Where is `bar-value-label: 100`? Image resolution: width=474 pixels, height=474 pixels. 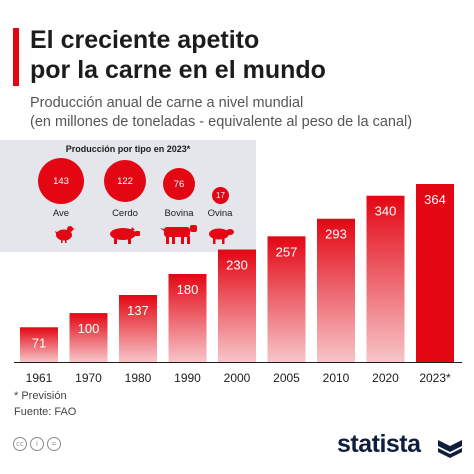
bar-value-label: 100 is located at coordinates (89, 328).